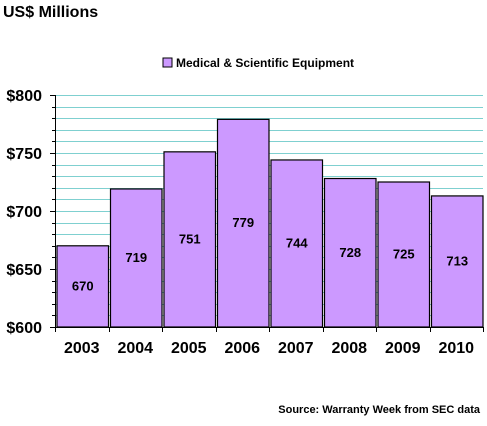  I want to click on x-tick-label-2006: 2006, so click(242, 348).